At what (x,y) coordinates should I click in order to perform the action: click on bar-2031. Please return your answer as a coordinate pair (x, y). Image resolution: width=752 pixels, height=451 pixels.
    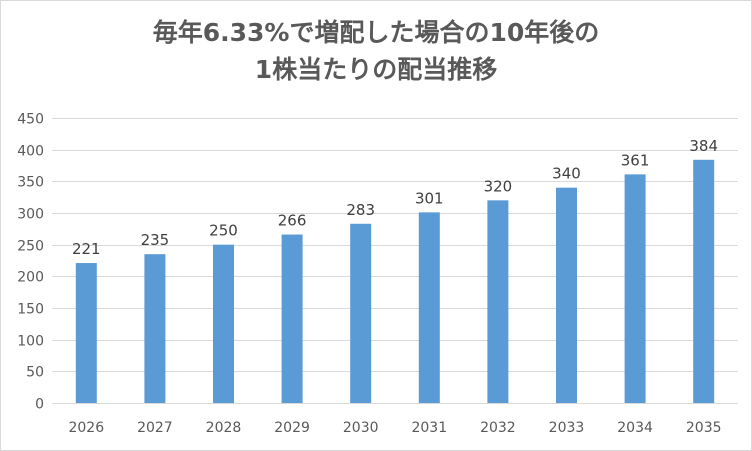
    Looking at the image, I should click on (429, 307).